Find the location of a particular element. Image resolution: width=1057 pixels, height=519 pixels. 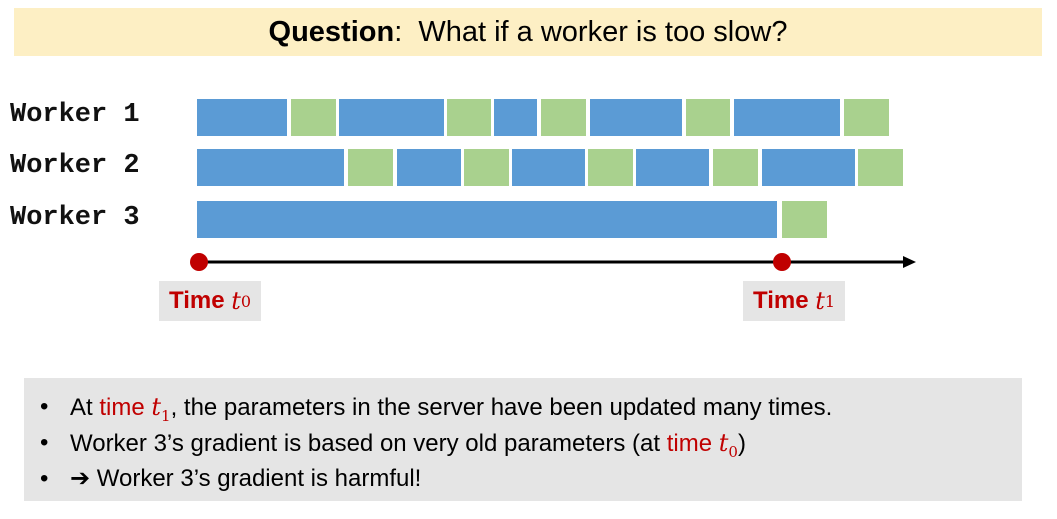

question-banner: Question: What if a worker is too slow? is located at coordinates (528, 32).